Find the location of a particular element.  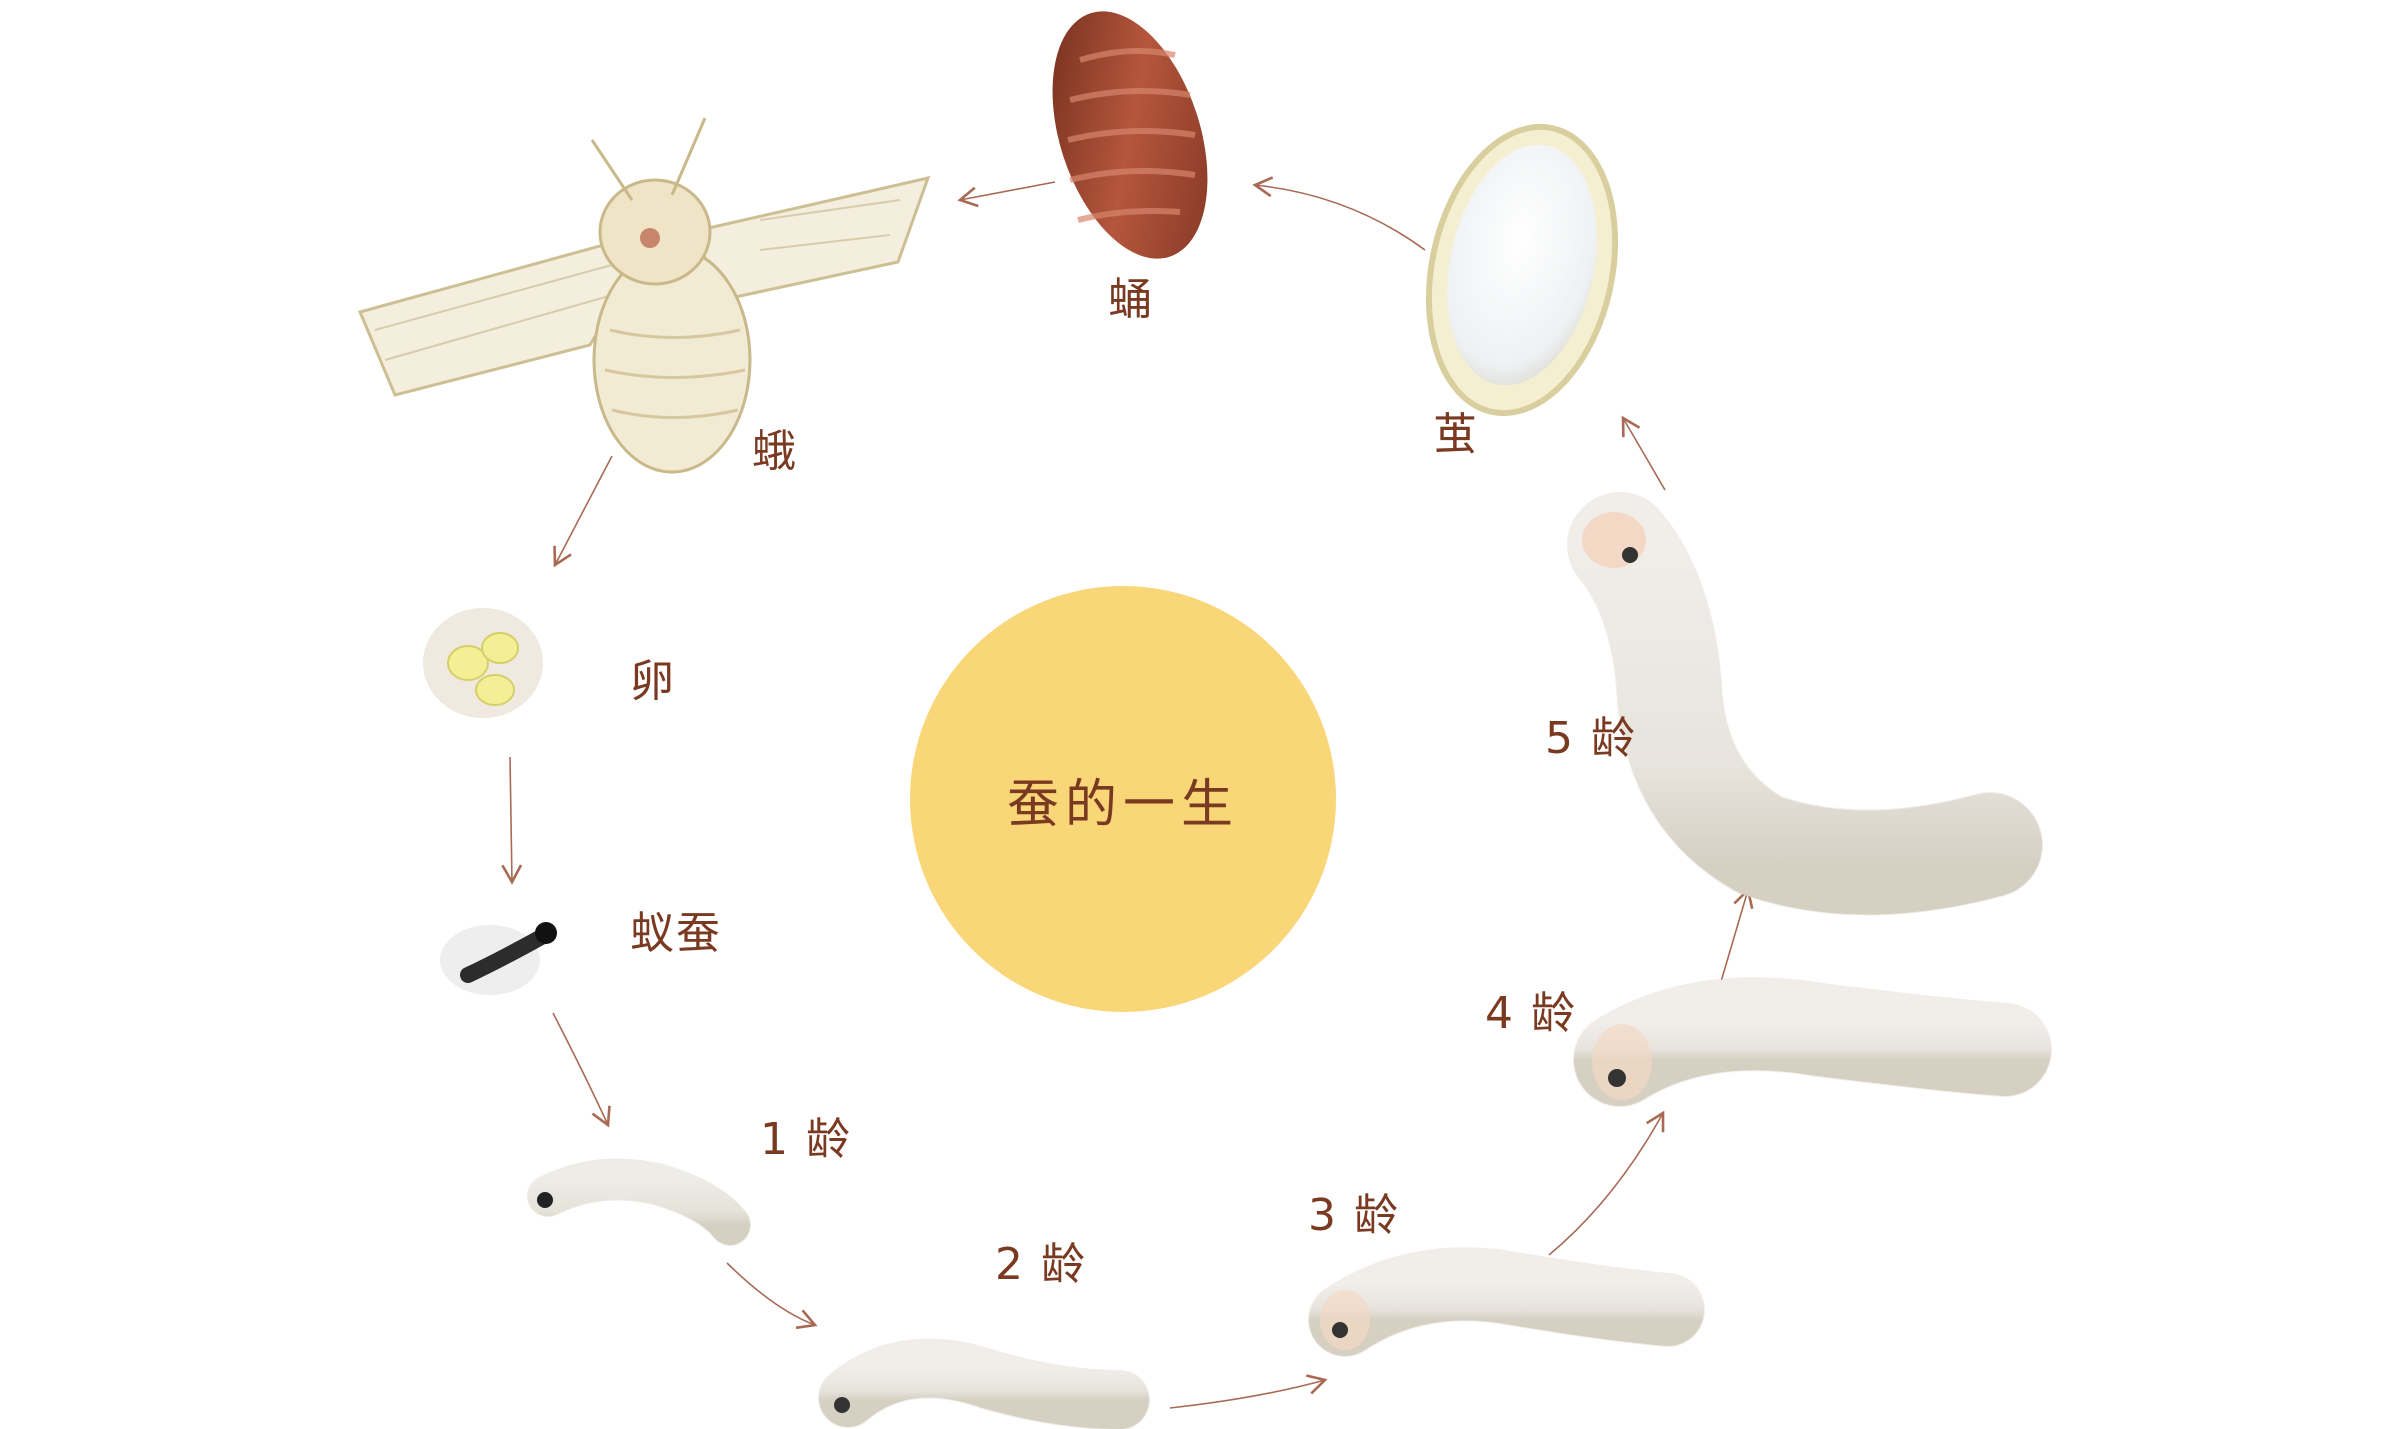

label-instar3: 3 龄 is located at coordinates (1354, 1215).